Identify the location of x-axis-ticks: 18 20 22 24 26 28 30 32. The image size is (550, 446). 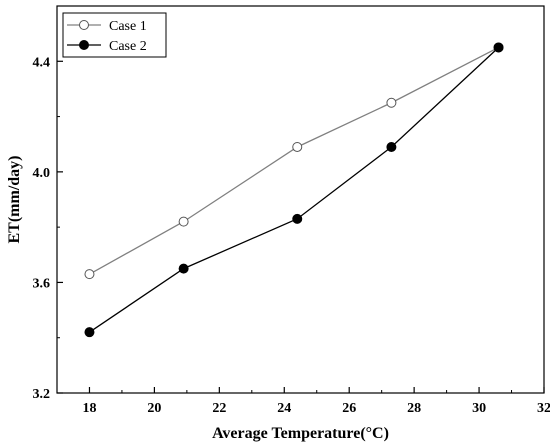
(303, 401).